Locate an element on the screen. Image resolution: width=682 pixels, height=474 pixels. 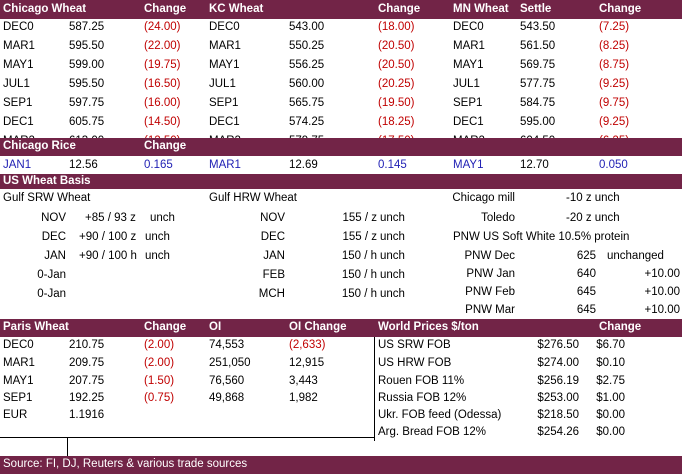
chicago-month: MAY1 is located at coordinates (18, 65).